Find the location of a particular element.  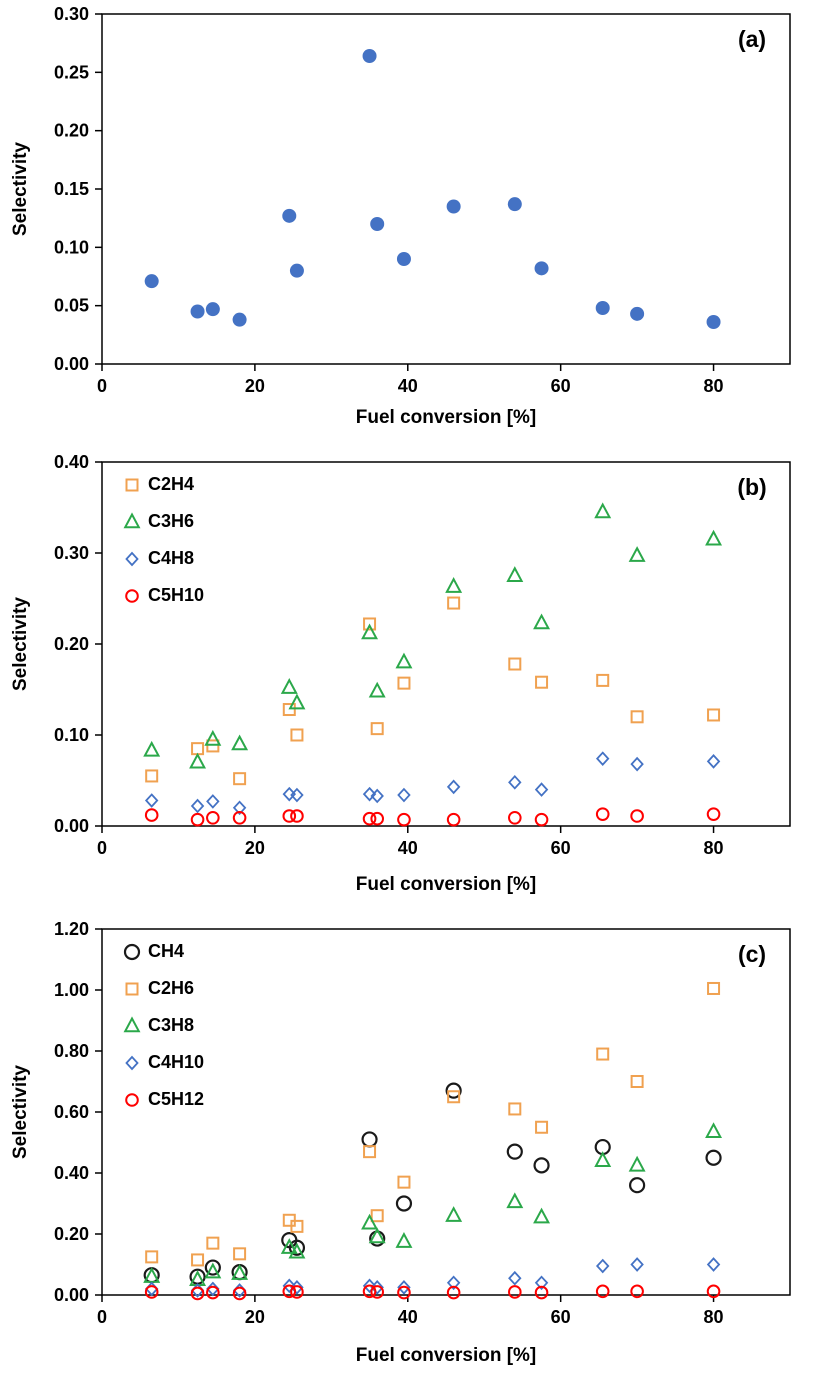

y-tick-label: 1.00 is located at coordinates (71, 990).